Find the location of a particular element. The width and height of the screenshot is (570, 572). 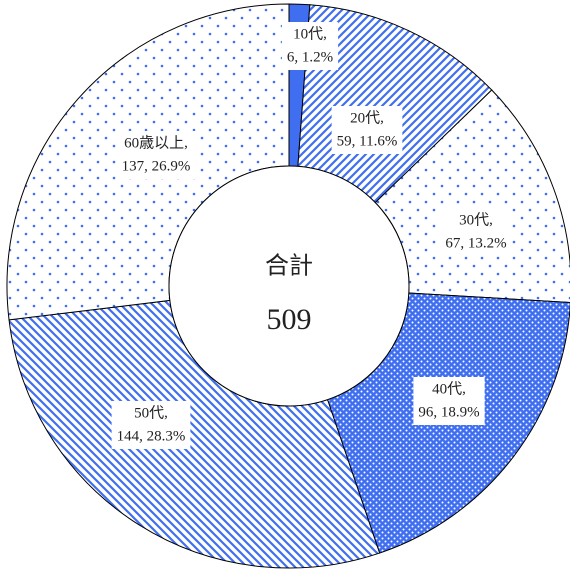

value-label: 6, 1.2% is located at coordinates (310, 57).